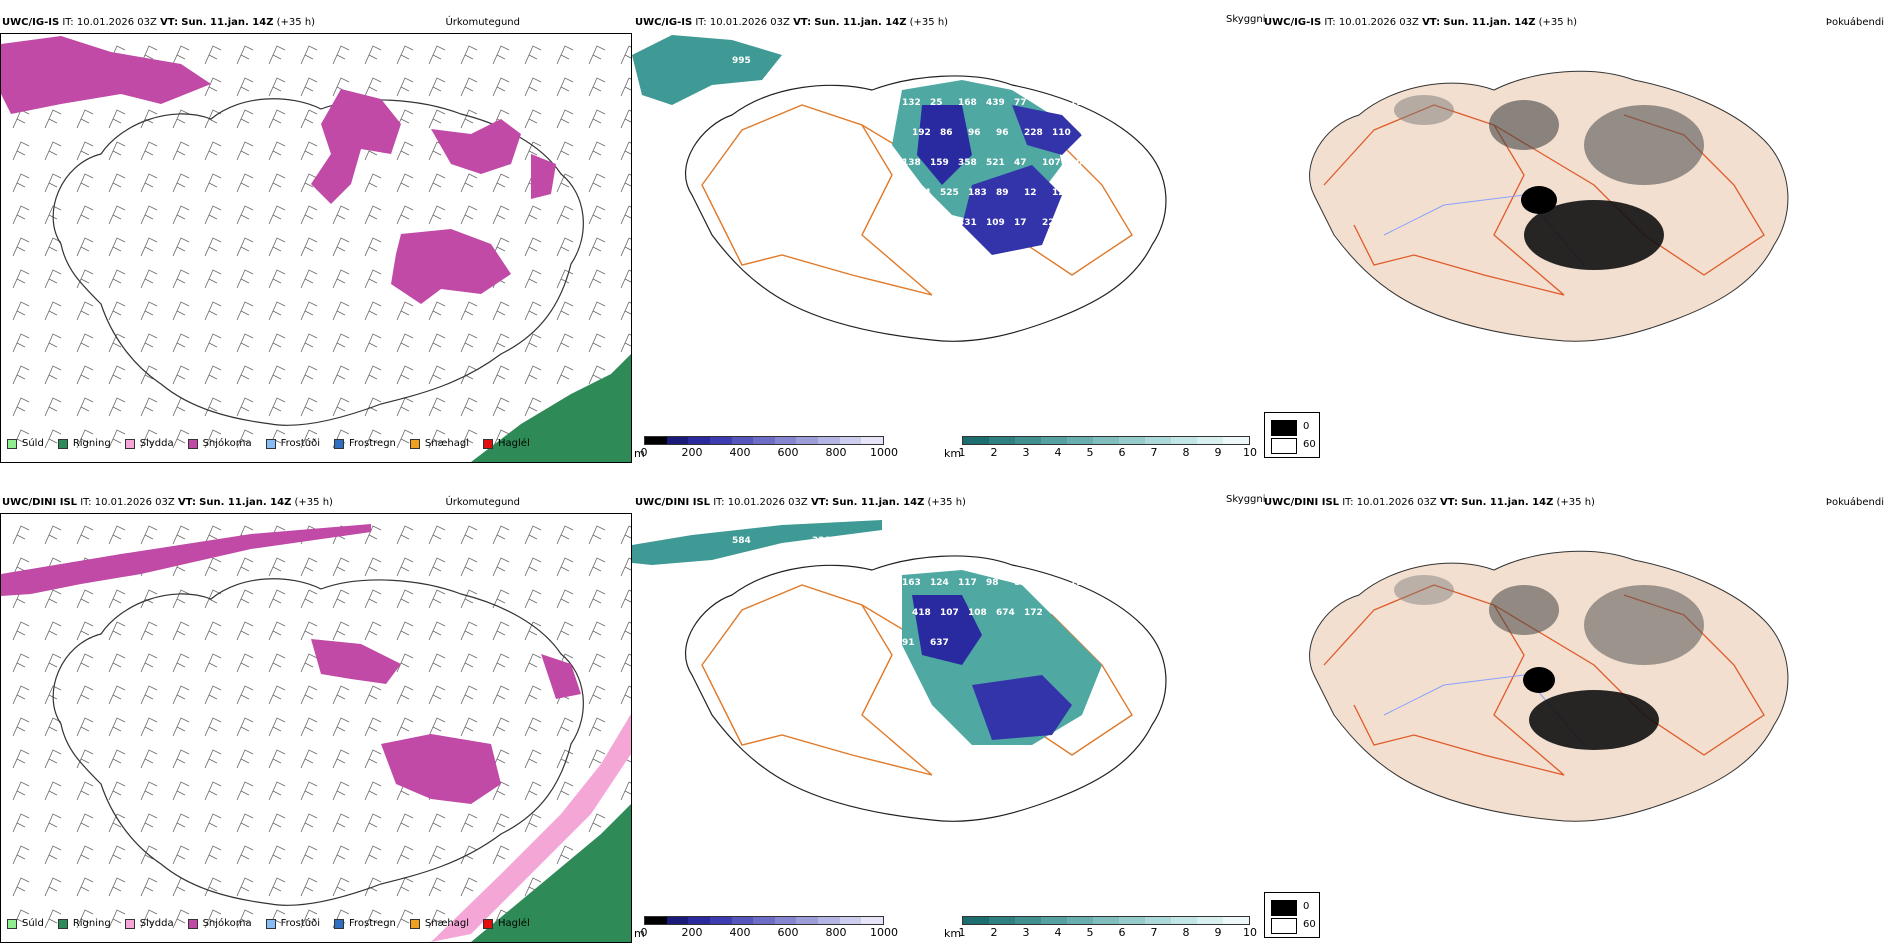 This screenshot has width=1900, height=950. What do you see at coordinates (1061, 613) in the screenshot?
I see `cloud-base-value: 168` at bounding box center [1061, 613].